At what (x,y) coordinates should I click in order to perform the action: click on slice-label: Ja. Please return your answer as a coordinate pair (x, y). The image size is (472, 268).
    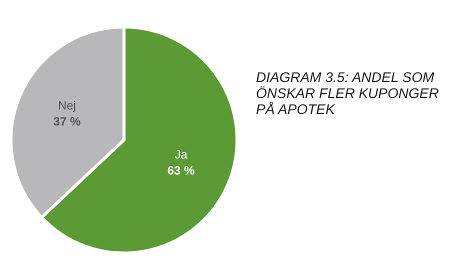
    Looking at the image, I should click on (181, 155).